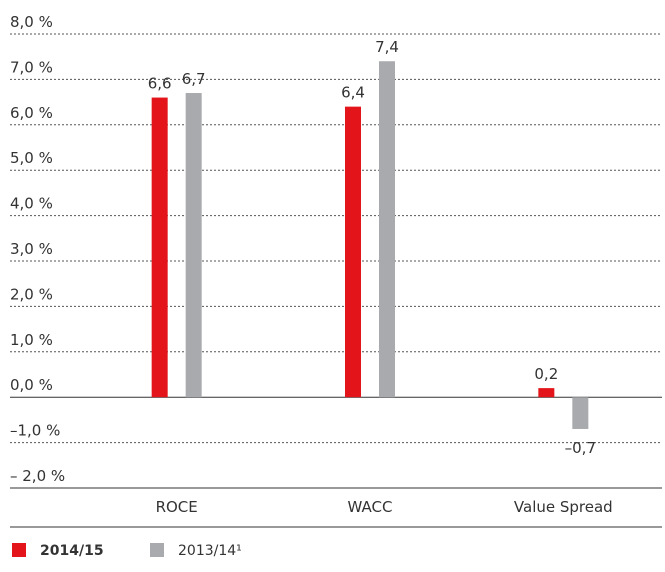 Image resolution: width=665 pixels, height=572 pixels. I want to click on legend-label: 2013/14¹, so click(210, 551).